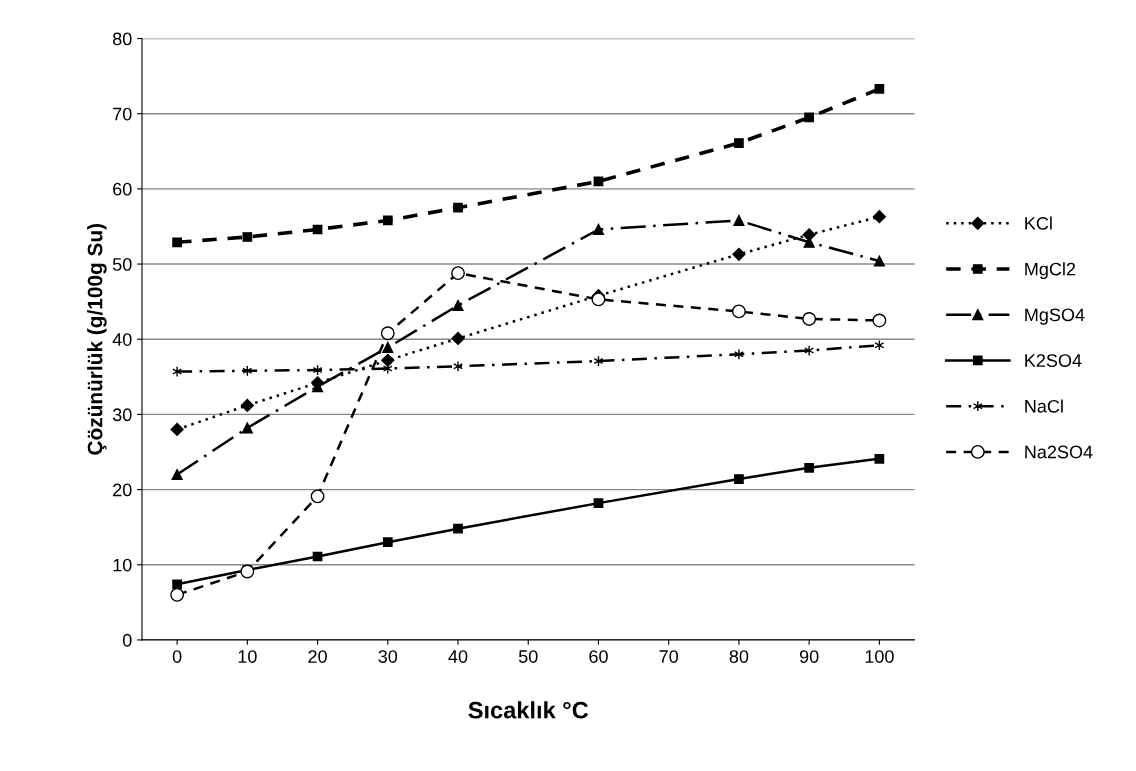  I want to click on y-tick-label: 10, so click(122, 565).